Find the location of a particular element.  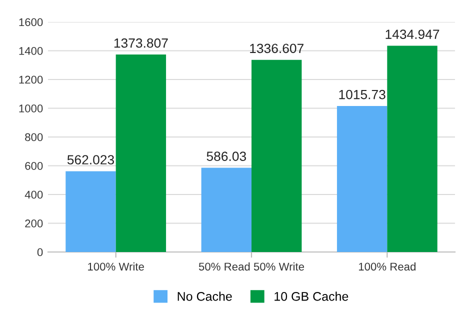

y-tick-label: 400 is located at coordinates (33, 194).